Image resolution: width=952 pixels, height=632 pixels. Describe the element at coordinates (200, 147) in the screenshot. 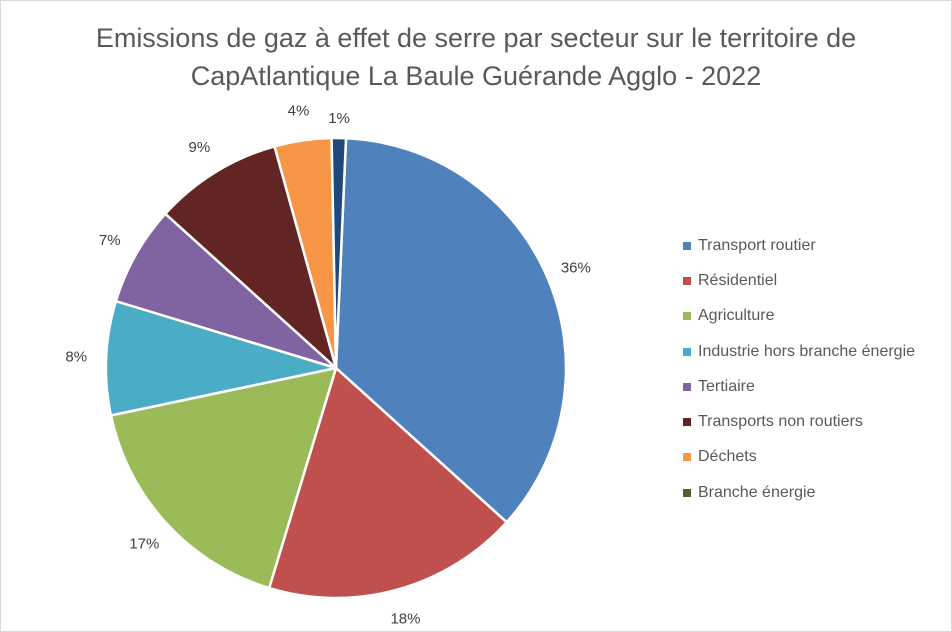

I see `data-label: 9%` at that location.